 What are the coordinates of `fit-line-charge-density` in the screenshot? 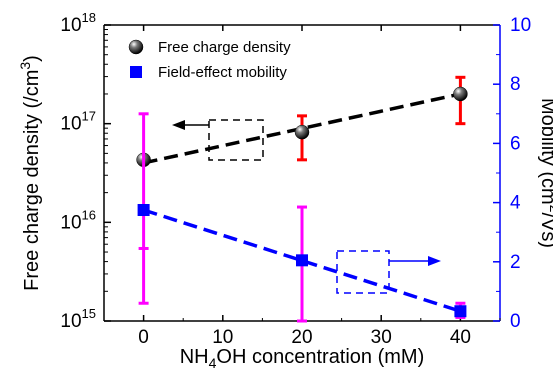 It's located at (302, 128).